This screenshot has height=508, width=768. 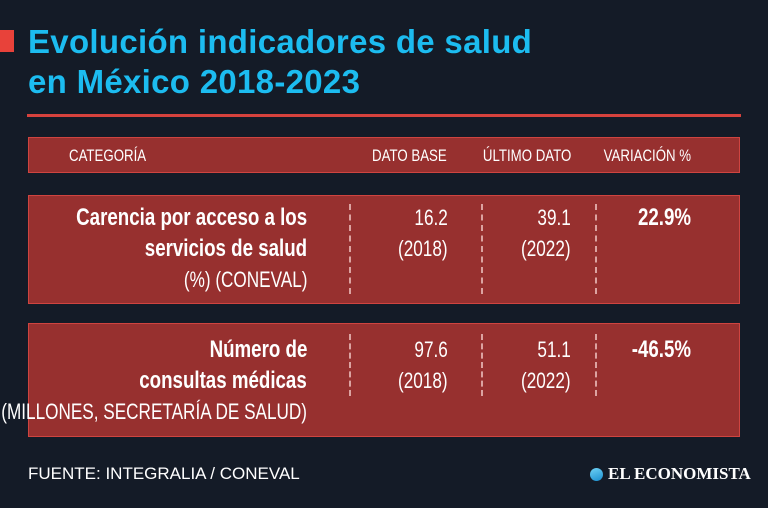 I want to click on header-categoria: CATEGORÍA, so click(x=118, y=156).